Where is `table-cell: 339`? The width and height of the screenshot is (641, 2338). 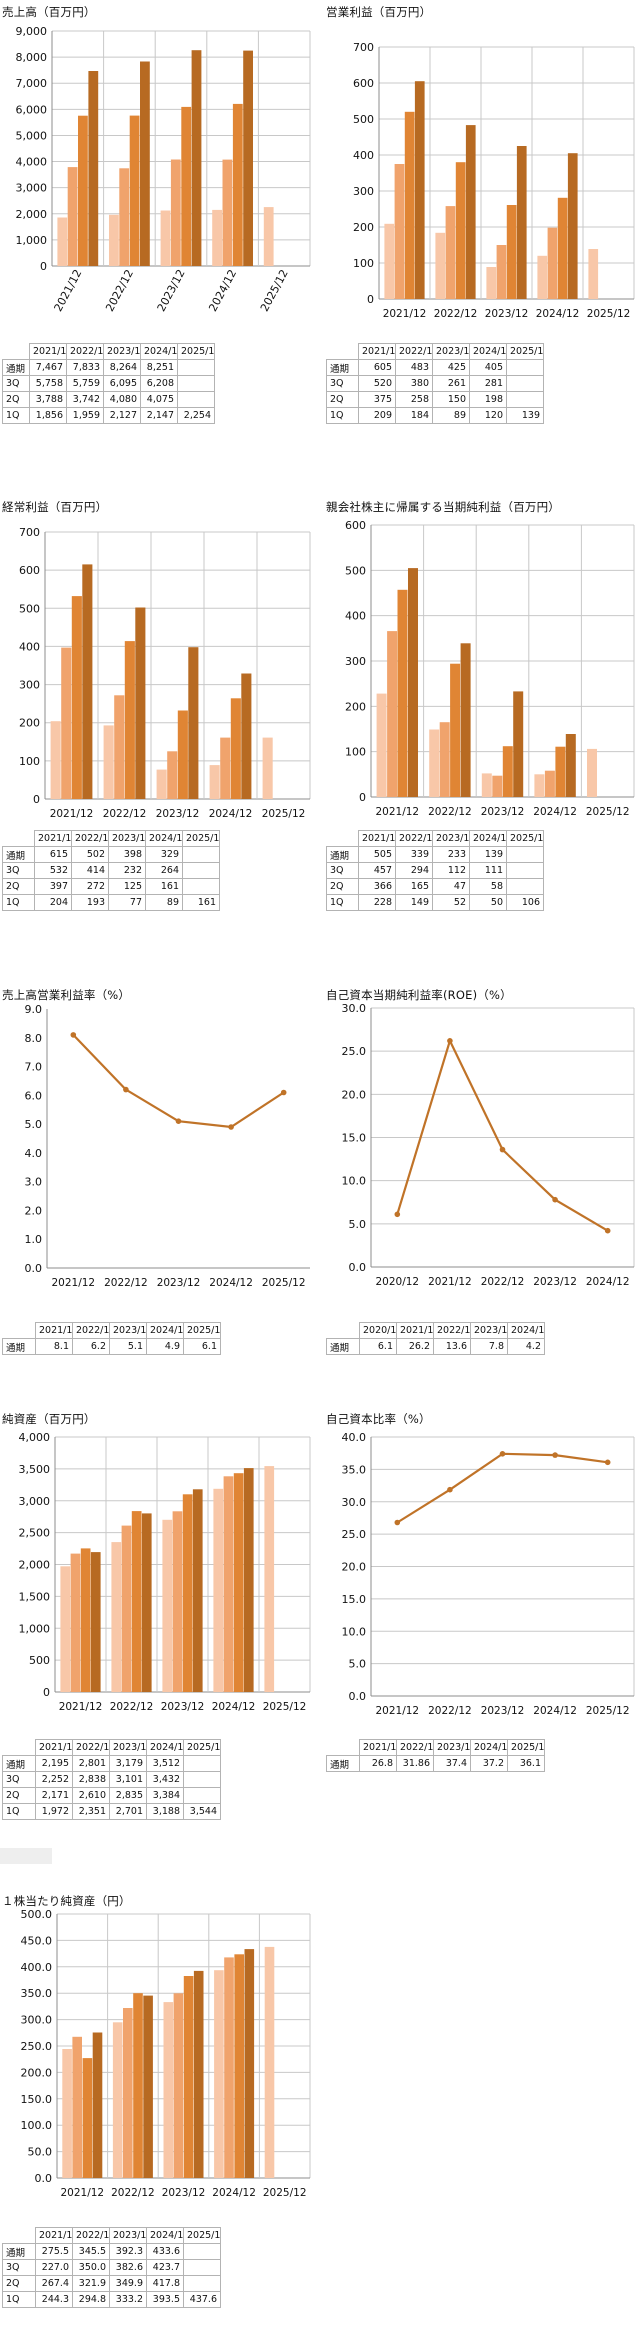
table-cell: 339 is located at coordinates (414, 854).